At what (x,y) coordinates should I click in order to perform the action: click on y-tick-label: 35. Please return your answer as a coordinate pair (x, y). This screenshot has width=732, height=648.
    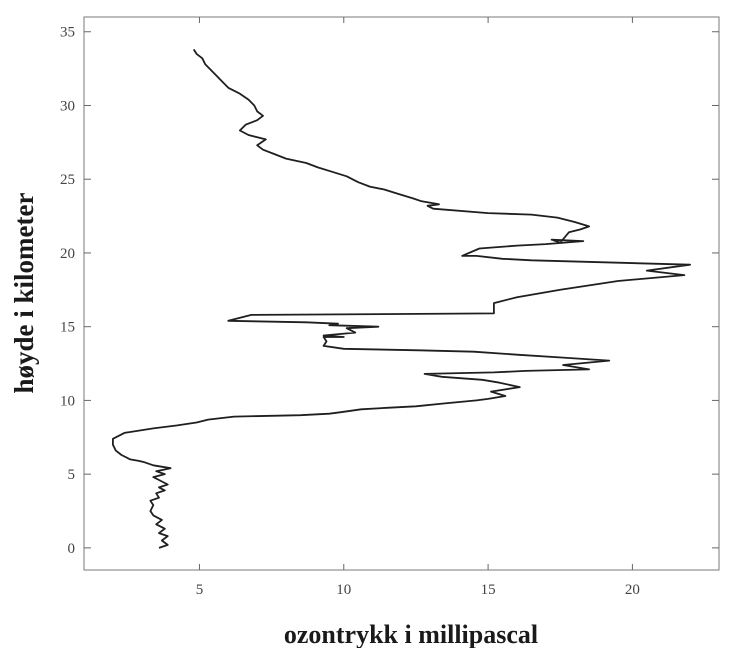
    Looking at the image, I should click on (67, 33).